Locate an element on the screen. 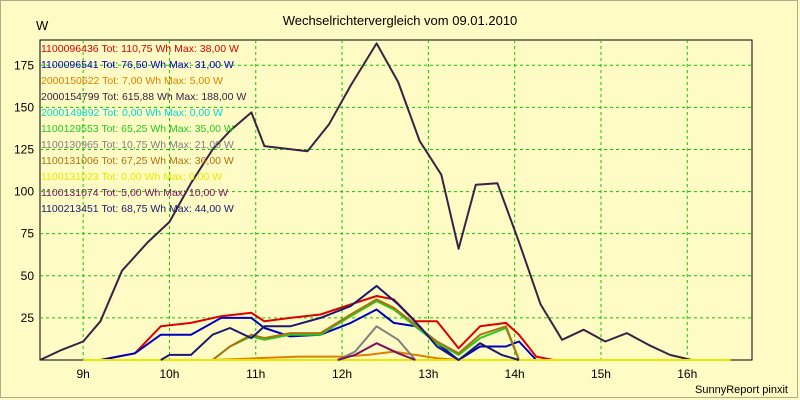 The height and width of the screenshot is (400, 800). y-tick-label: 175 is located at coordinates (24, 65).